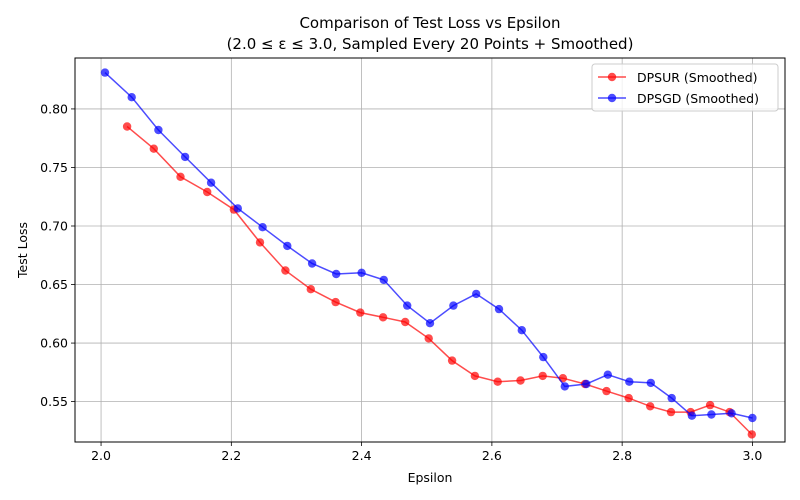  What do you see at coordinates (612, 77) in the screenshot?
I see `legend-marker-dpsur` at bounding box center [612, 77].